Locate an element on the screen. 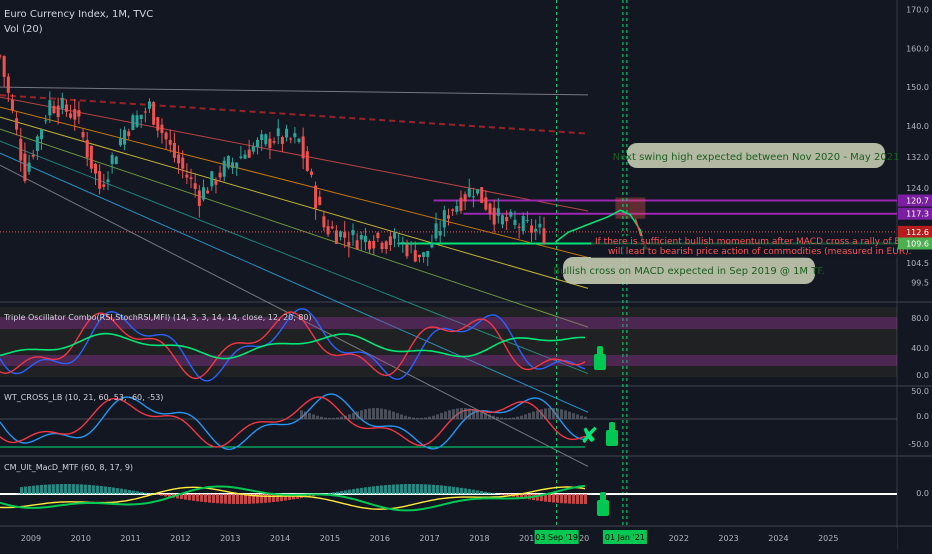 This screenshot has height=554, width=932. price-tick-label: 160.0 is located at coordinates (917, 48).